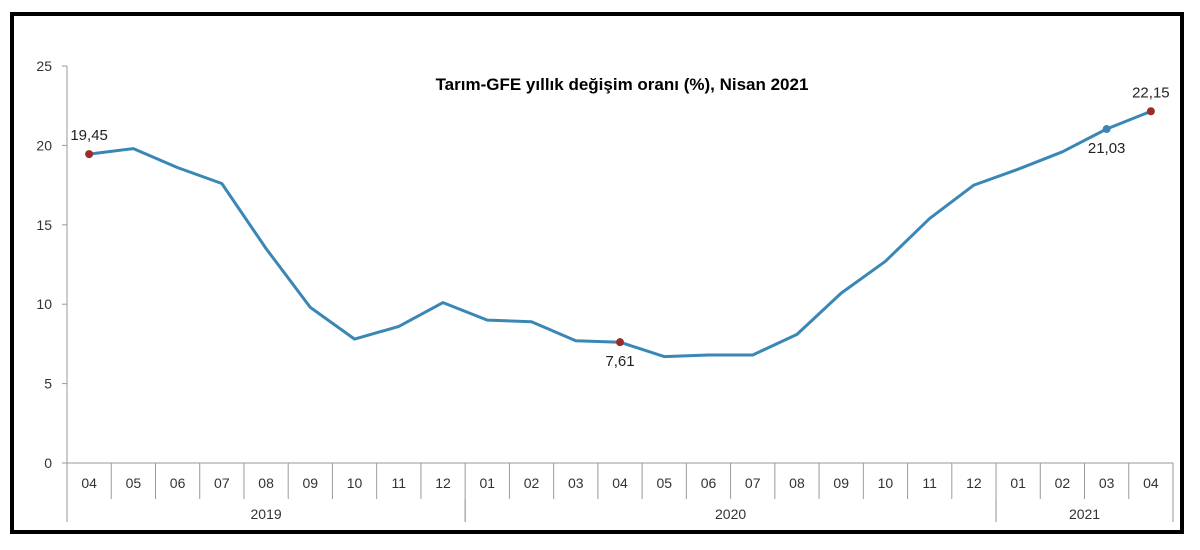 This screenshot has height=550, width=1200. Describe the element at coordinates (89, 135) in the screenshot. I see `data-label: 19,45` at that location.